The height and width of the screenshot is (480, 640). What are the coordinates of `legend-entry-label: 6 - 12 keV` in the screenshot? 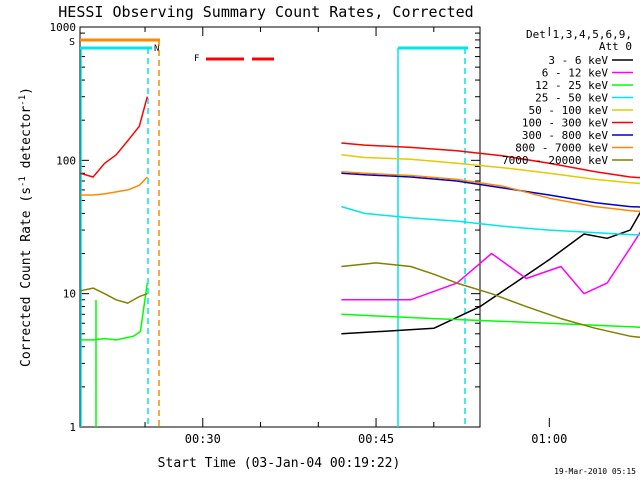 It's located at (575, 73).